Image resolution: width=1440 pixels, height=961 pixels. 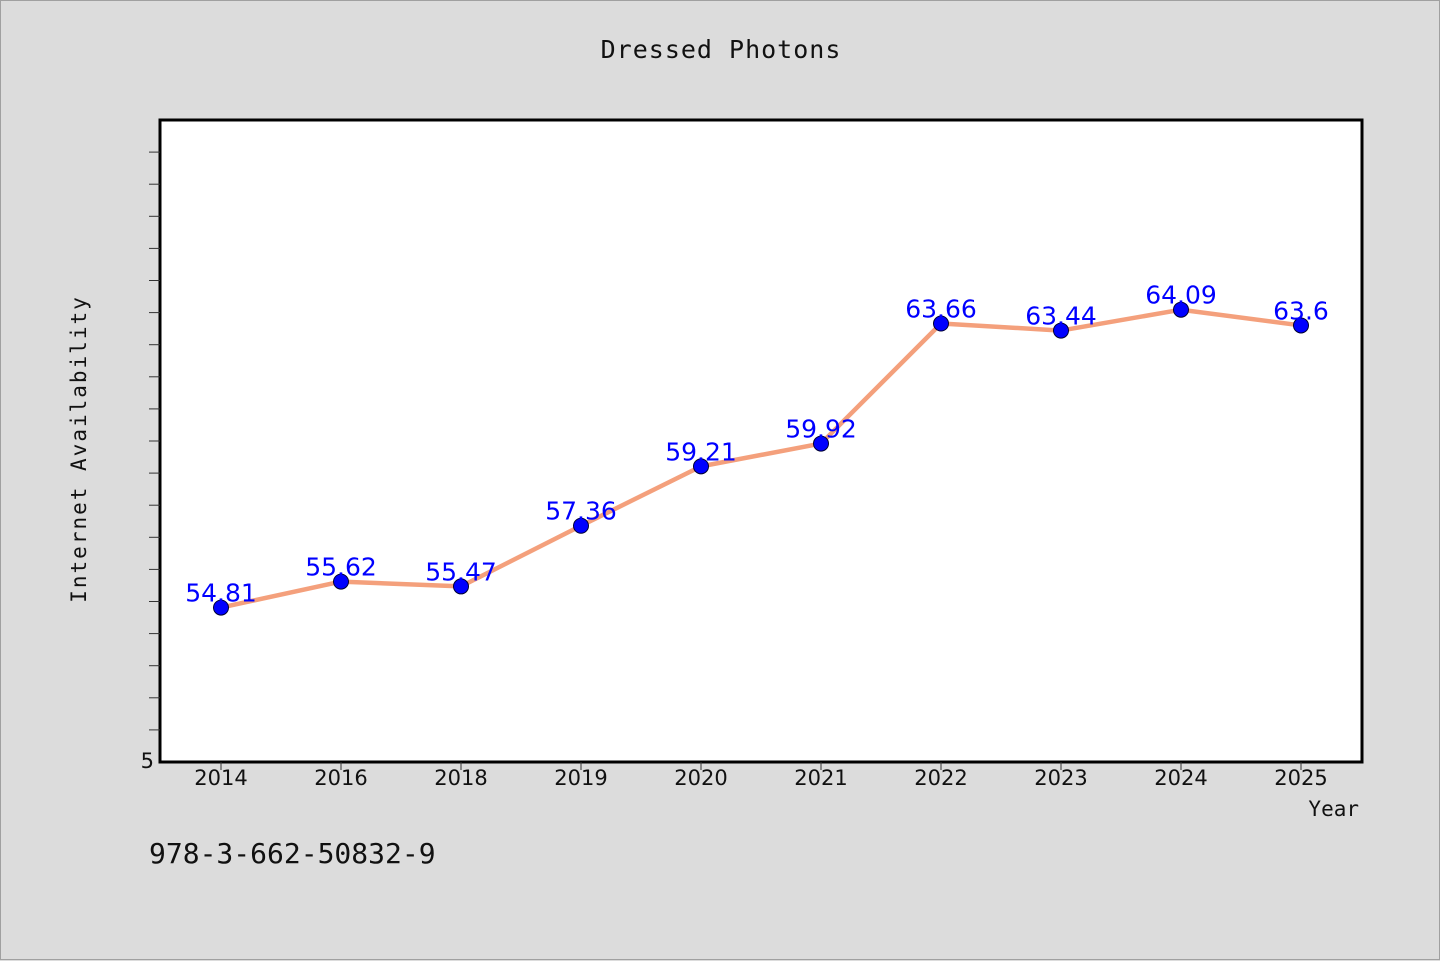 I want to click on data-label: 63.66, so click(x=941, y=309).